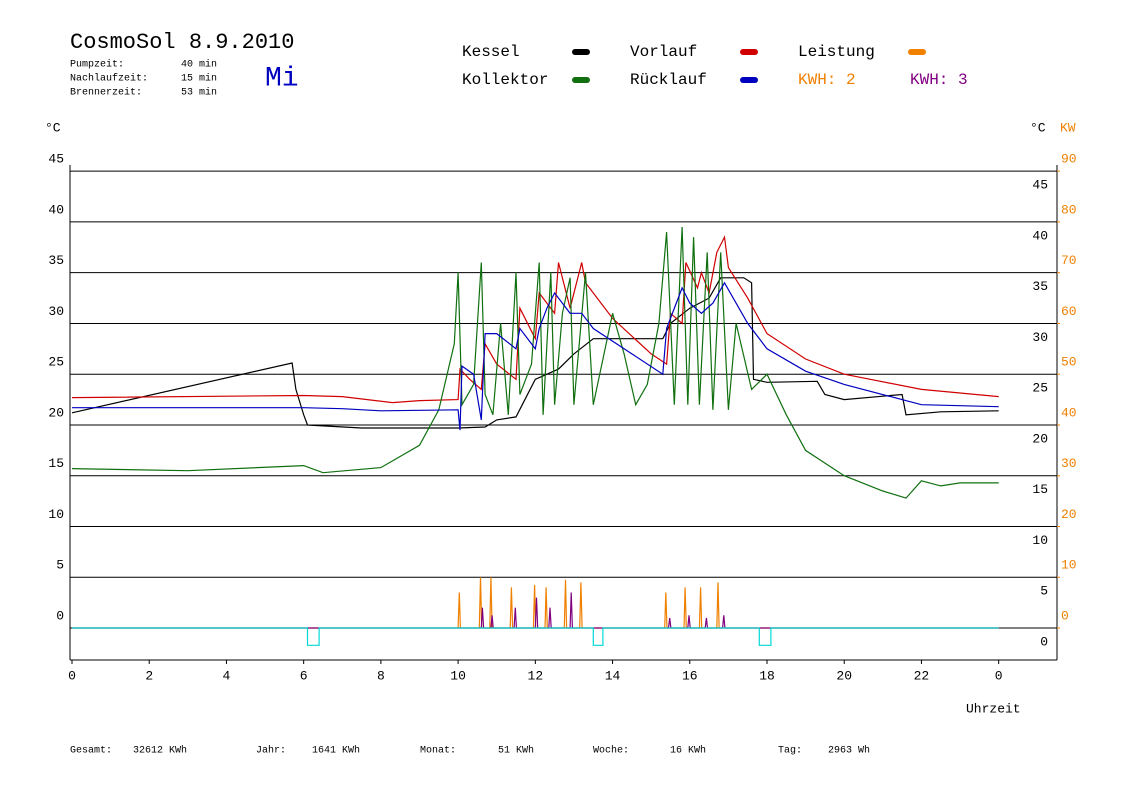 This screenshot has height=812, width=1148. I want to click on y2-tick-label: 70, so click(1069, 260).